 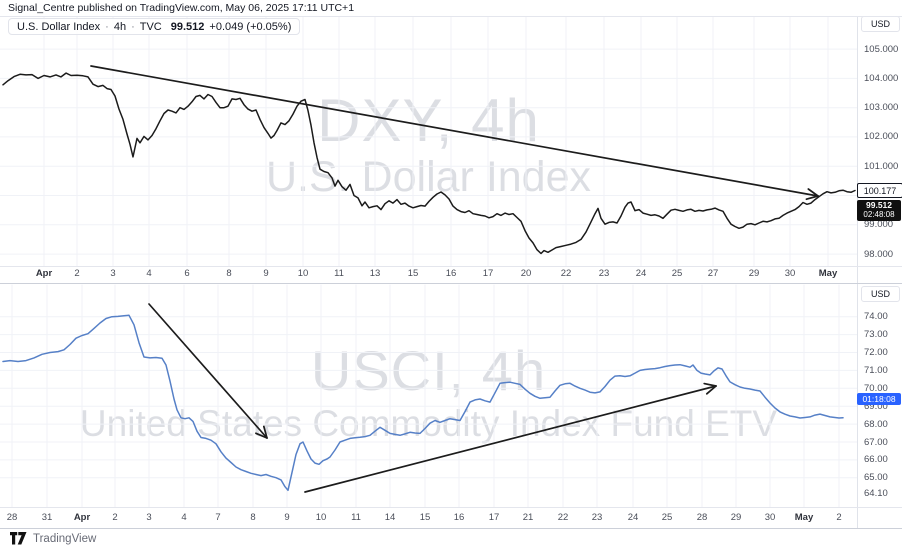 What do you see at coordinates (120, 26) in the screenshot?
I see `legend-interval: 4h` at bounding box center [120, 26].